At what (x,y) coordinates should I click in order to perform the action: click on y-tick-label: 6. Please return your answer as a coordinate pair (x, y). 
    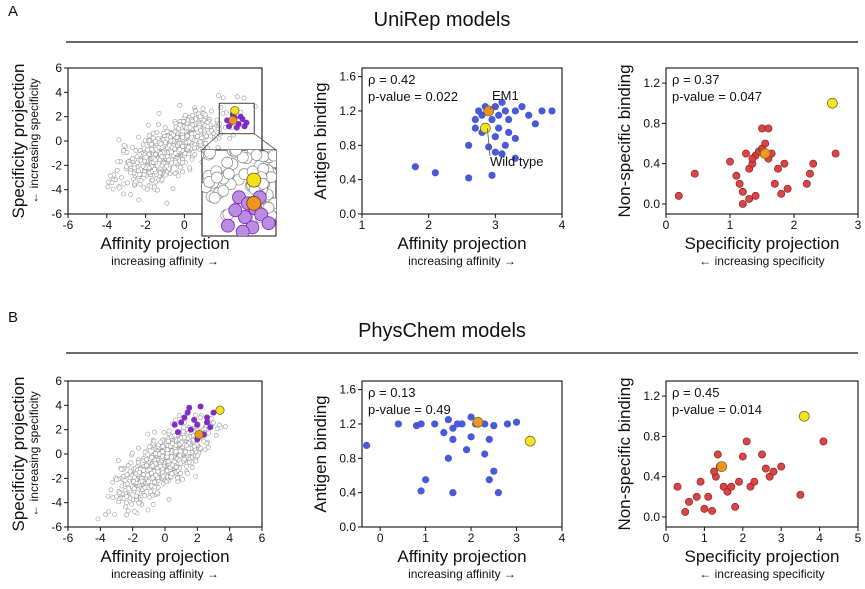
    Looking at the image, I should click on (58, 381).